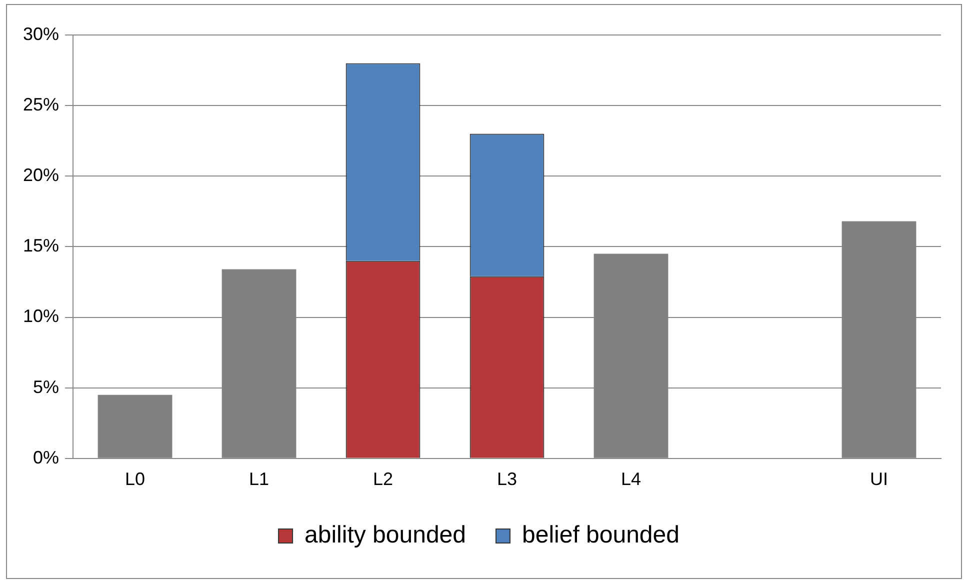  What do you see at coordinates (383, 479) in the screenshot?
I see `x-tick-label: L2` at bounding box center [383, 479].